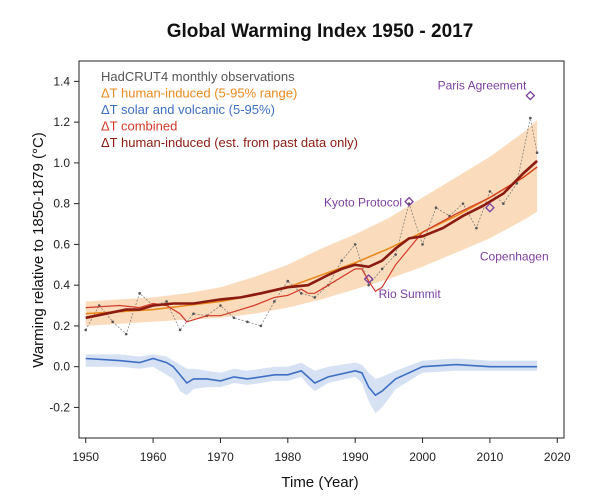 The height and width of the screenshot is (502, 593). I want to click on x-tick-label: 1980, so click(287, 457).